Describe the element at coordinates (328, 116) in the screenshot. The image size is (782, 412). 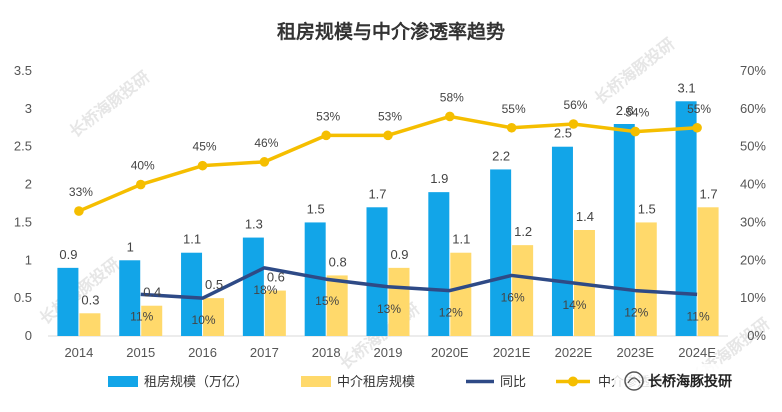
I see `penetration-value-label: 53%` at that location.